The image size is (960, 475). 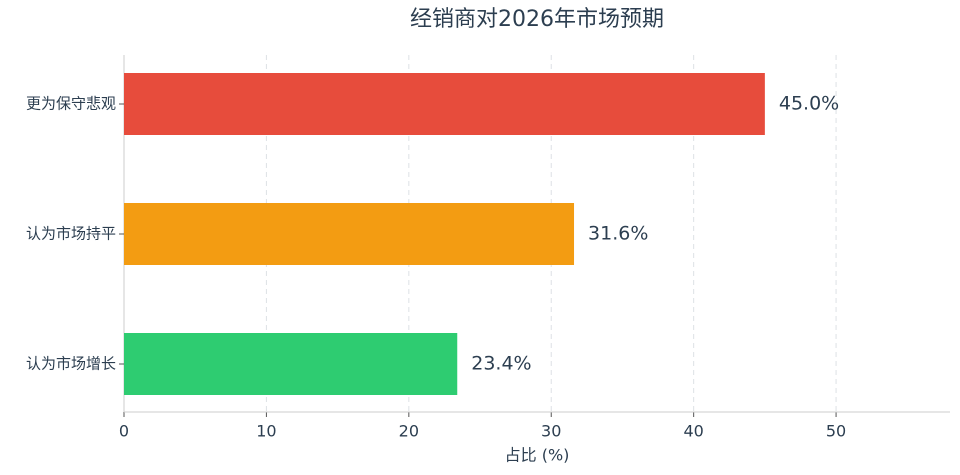 I want to click on value-label: 23.4%, so click(x=501, y=364).